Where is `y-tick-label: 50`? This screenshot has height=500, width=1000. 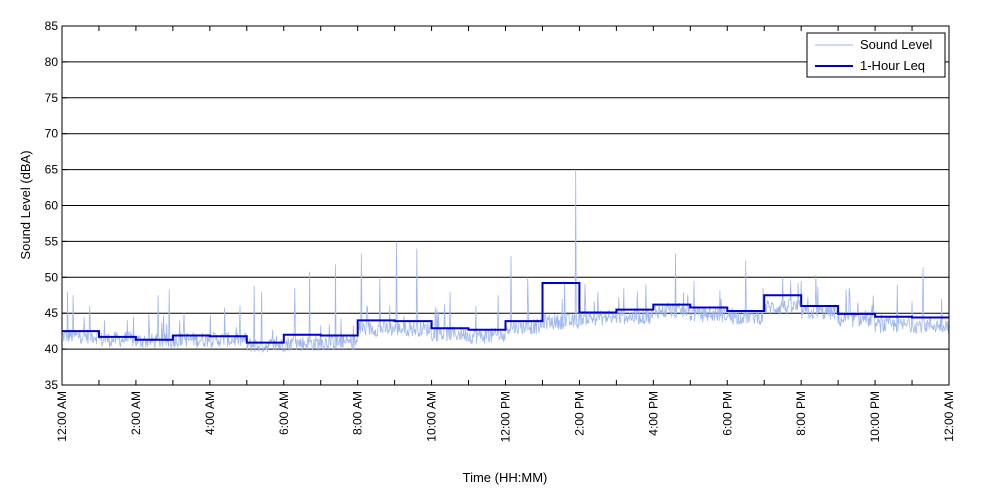
y-tick-label: 50 is located at coordinates (52, 277).